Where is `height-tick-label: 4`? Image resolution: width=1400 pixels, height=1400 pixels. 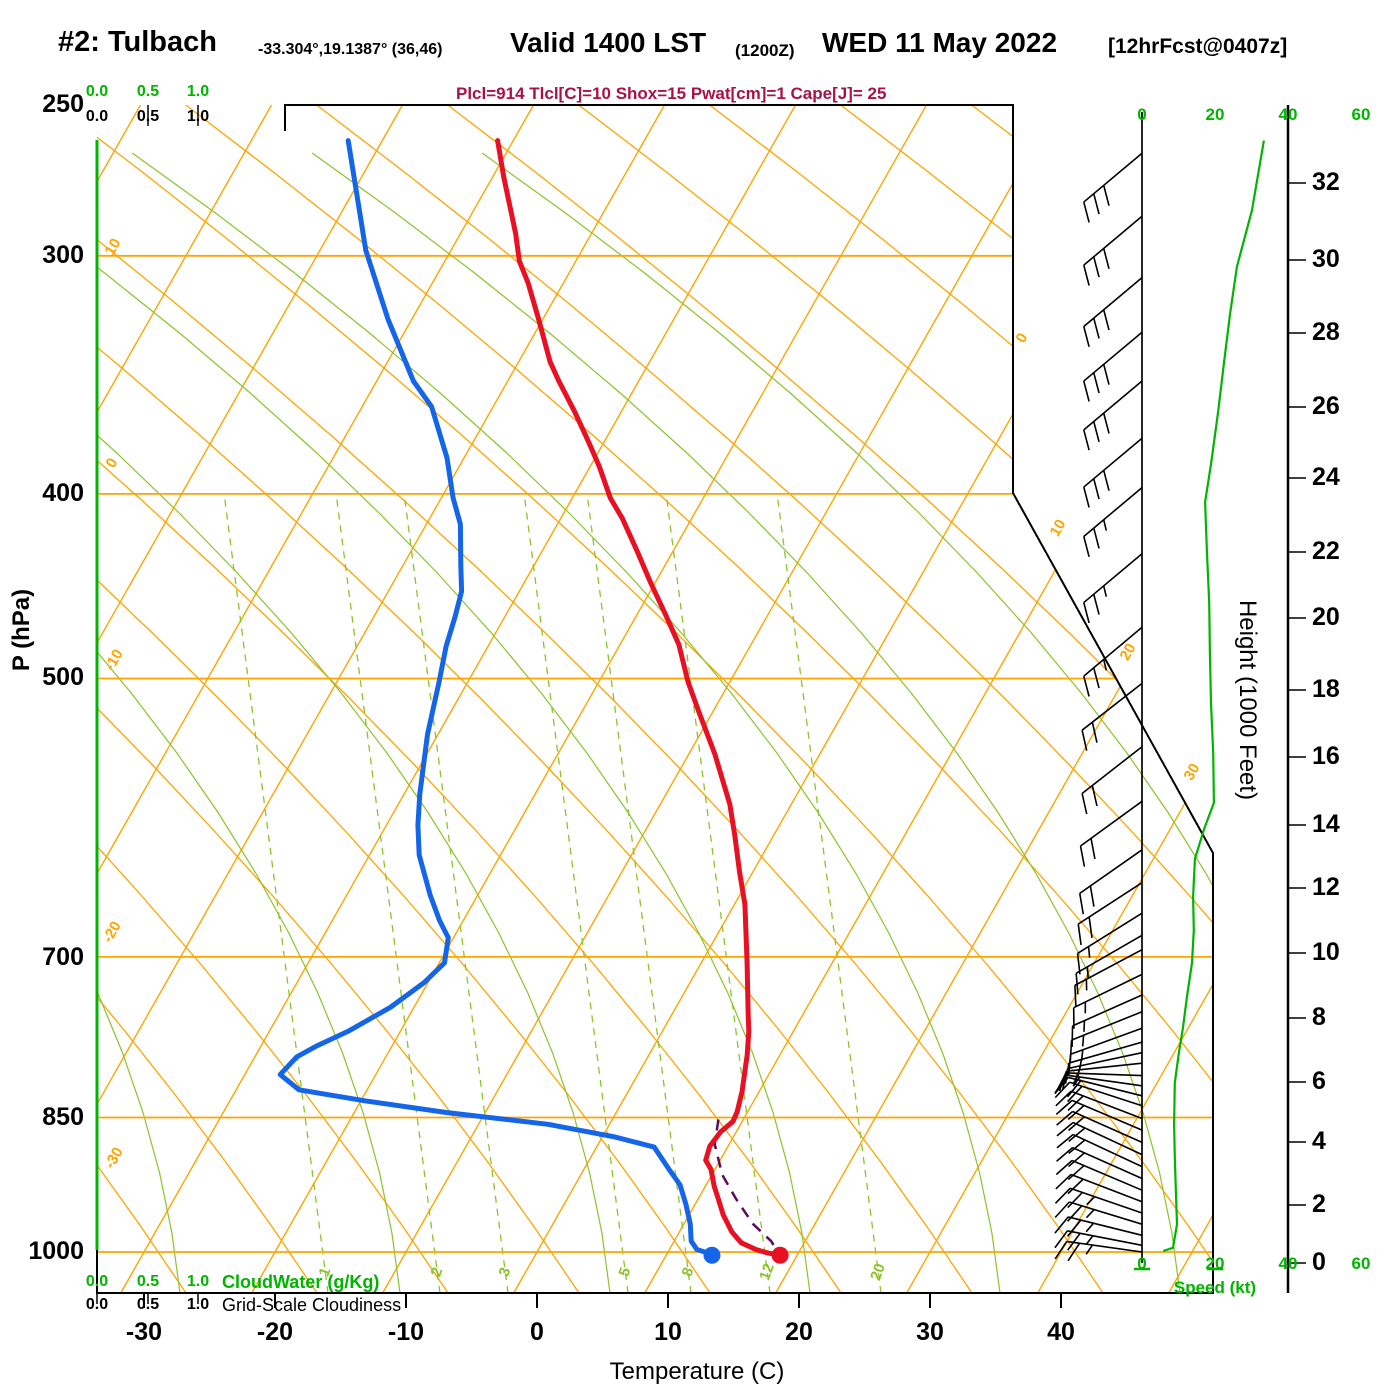
height-tick-label: 4 is located at coordinates (1319, 1141).